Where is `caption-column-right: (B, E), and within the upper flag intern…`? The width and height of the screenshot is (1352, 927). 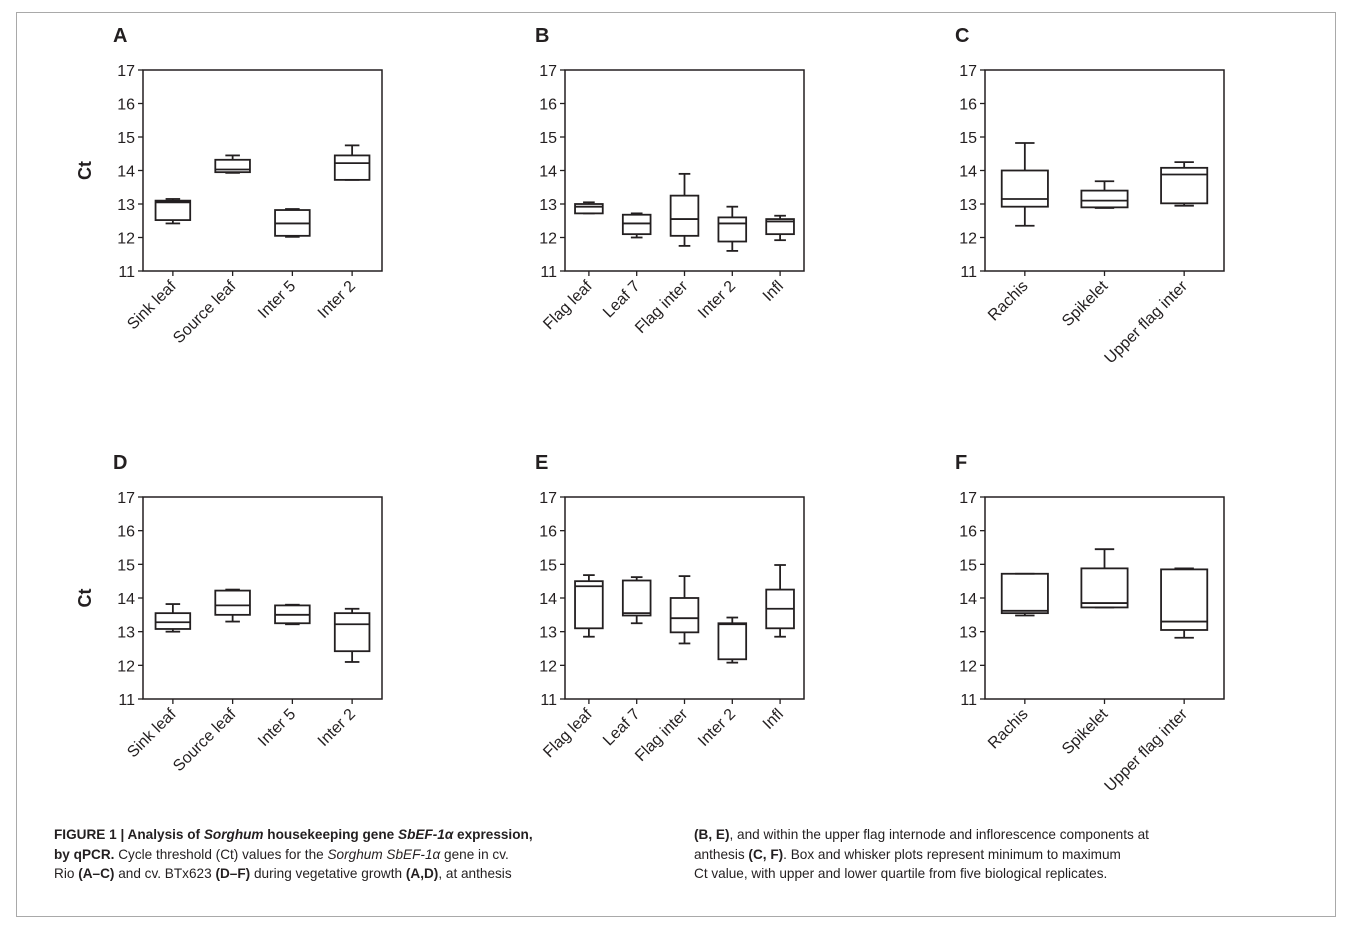
caption-column-right: (B, E), and within the upper flag intern… is located at coordinates (999, 854).